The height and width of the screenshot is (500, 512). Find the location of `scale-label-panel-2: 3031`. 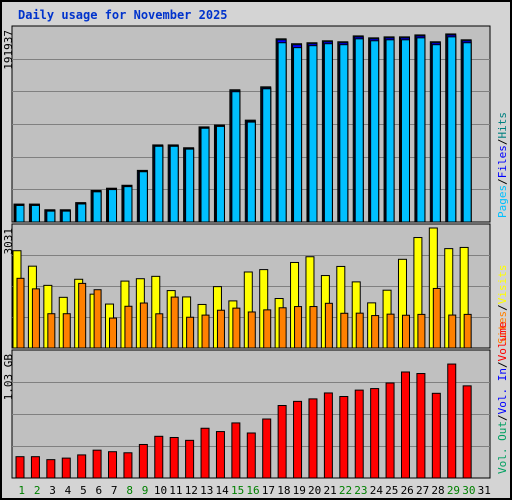

scale-label-panel-2: 3031 is located at coordinates (8, 241).